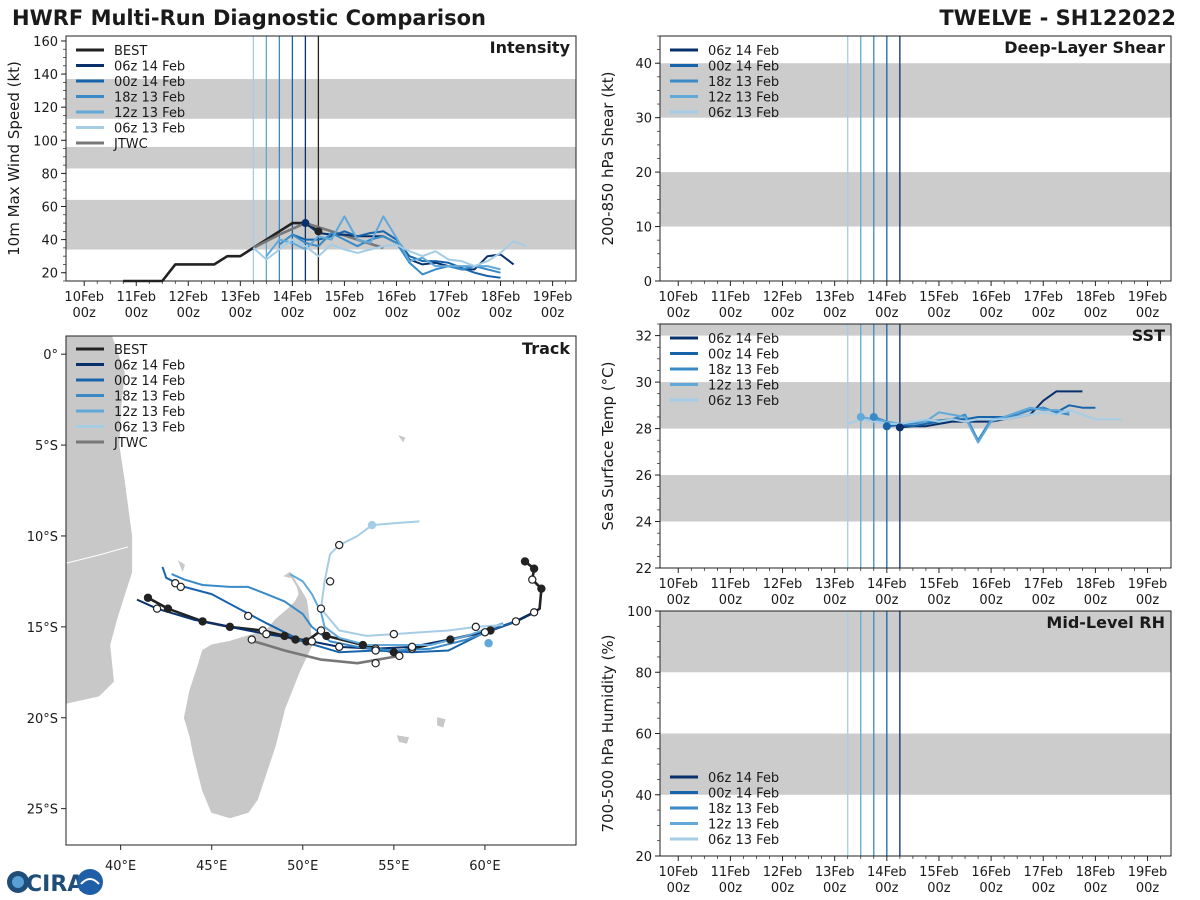 The image size is (1200, 900). What do you see at coordinates (441, 722) in the screenshot?
I see `land-mauritius` at bounding box center [441, 722].